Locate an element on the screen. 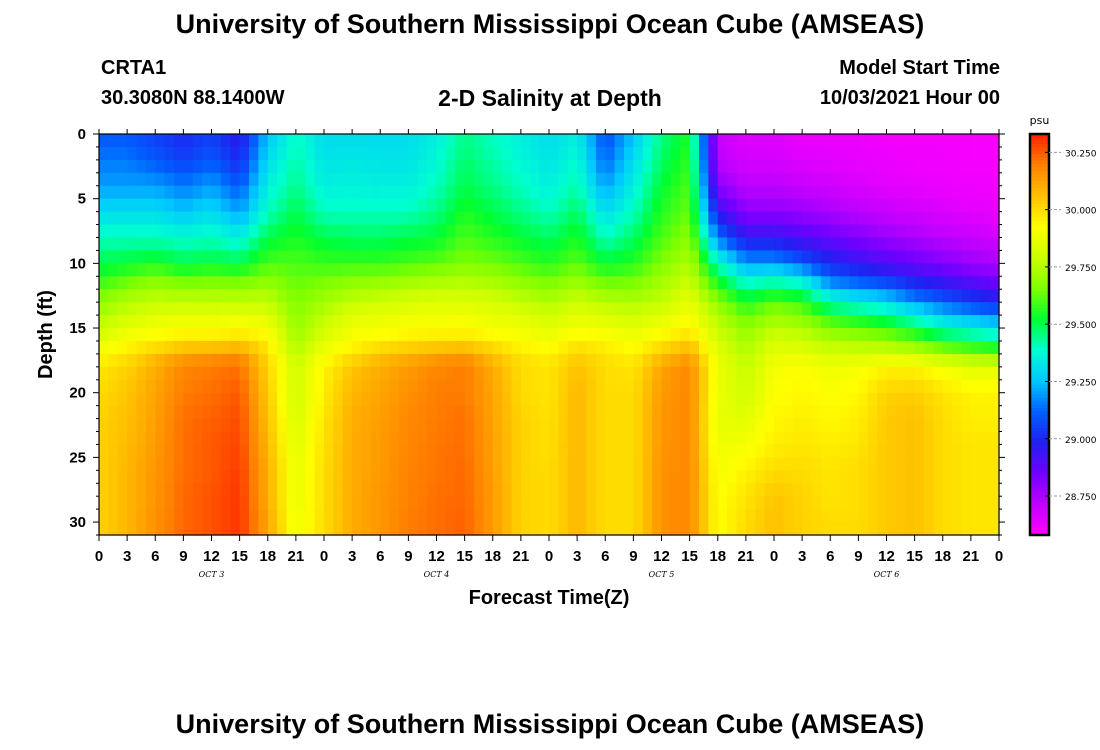  colorbar-frame is located at coordinates (1039, 334).